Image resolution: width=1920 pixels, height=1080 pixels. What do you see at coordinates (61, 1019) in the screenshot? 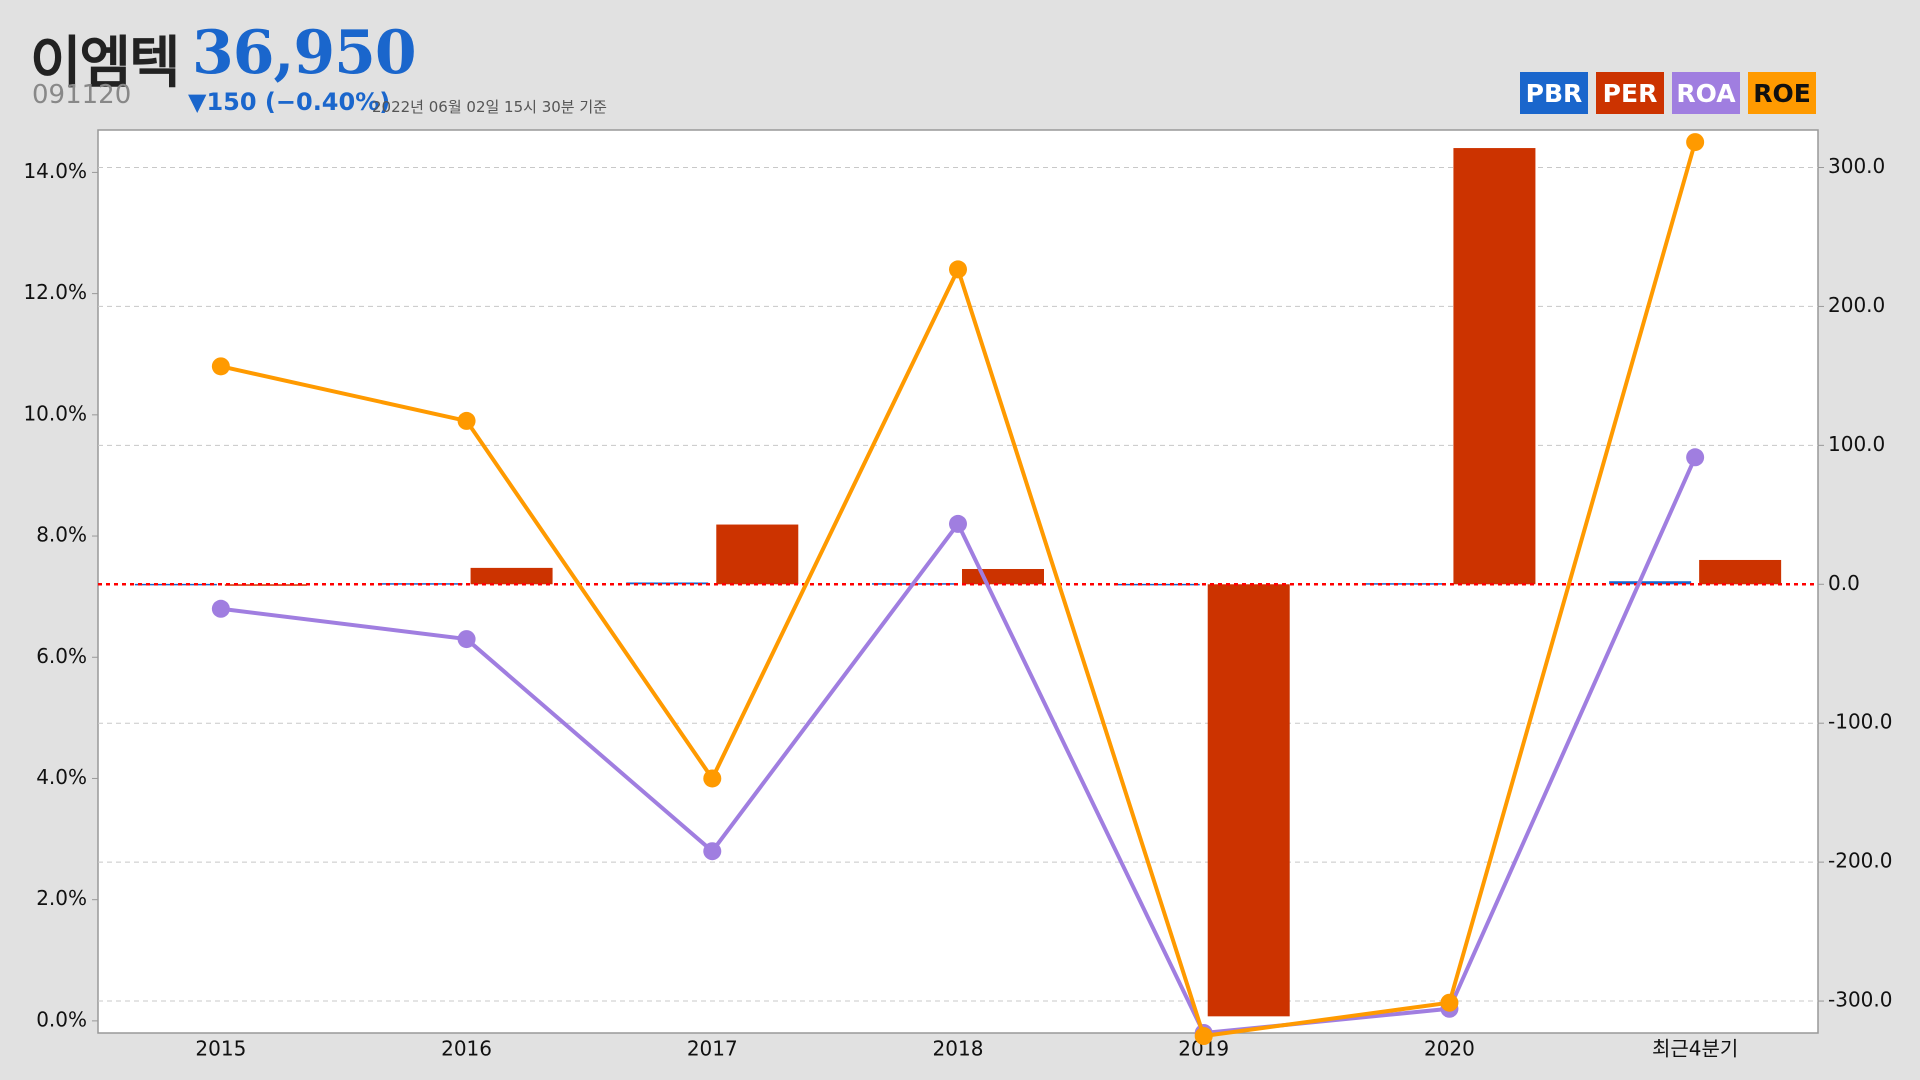
I see `left-axis-tick-label: 0.0%` at bounding box center [61, 1019].